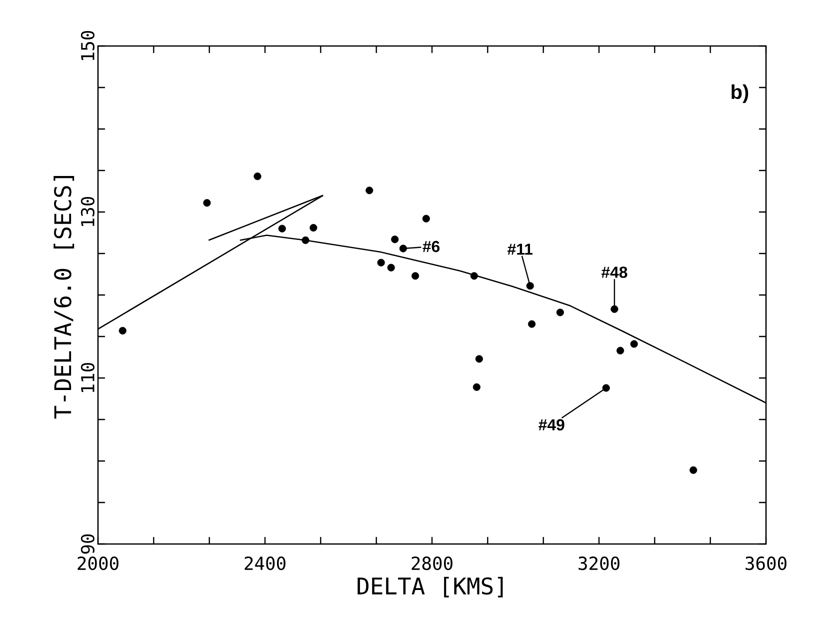  What do you see at coordinates (430, 587) in the screenshot?
I see `x-axis-title: DELTA [KMS]` at bounding box center [430, 587].